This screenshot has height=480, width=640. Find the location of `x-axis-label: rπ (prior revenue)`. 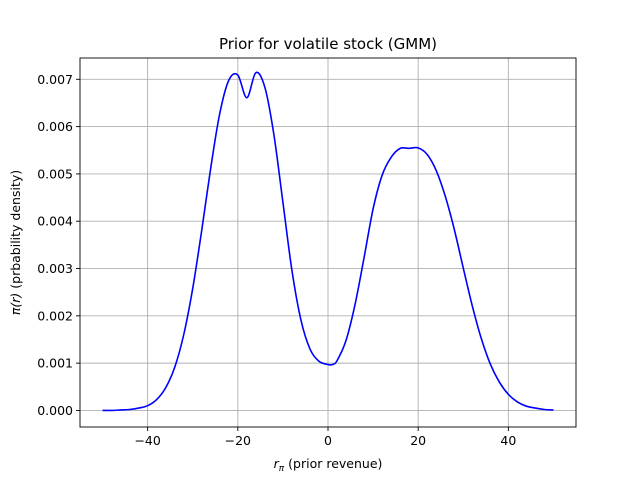

x-axis-label: rπ (prior revenue) is located at coordinates (328, 465).